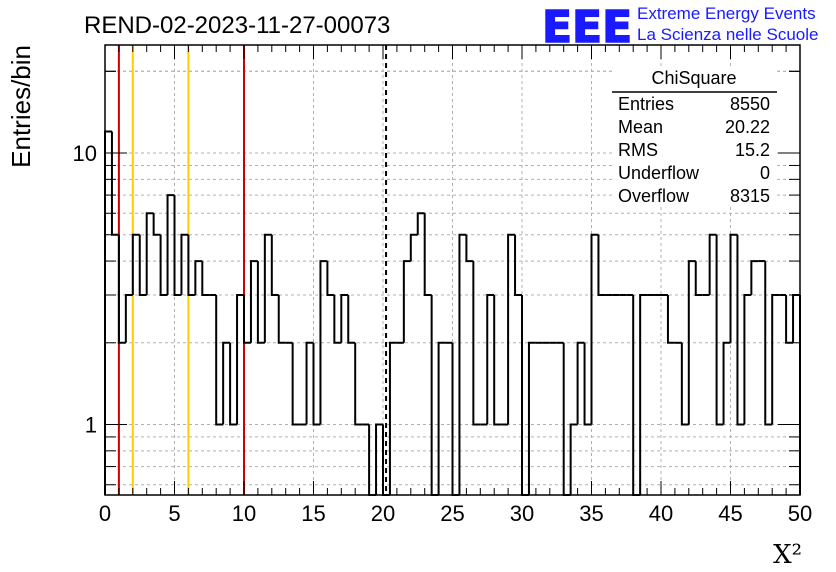 The width and height of the screenshot is (836, 572). Describe the element at coordinates (174, 513) in the screenshot. I see `x-axis-tick-label: 5` at that location.